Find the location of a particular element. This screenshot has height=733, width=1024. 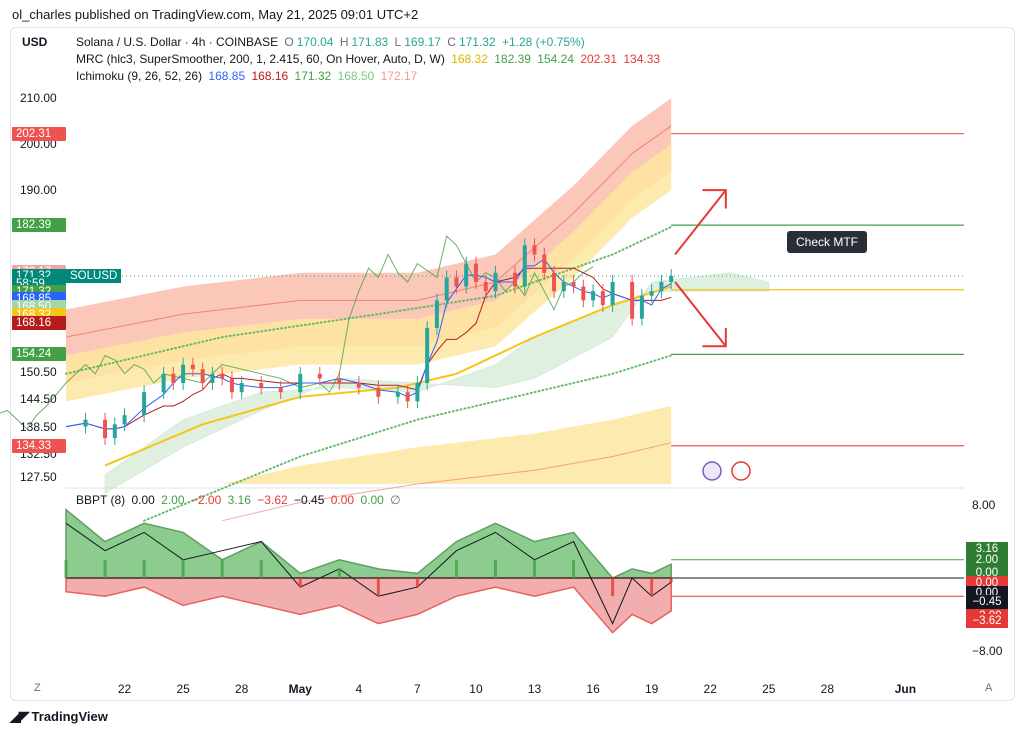

close-label: C is located at coordinates (451, 42).